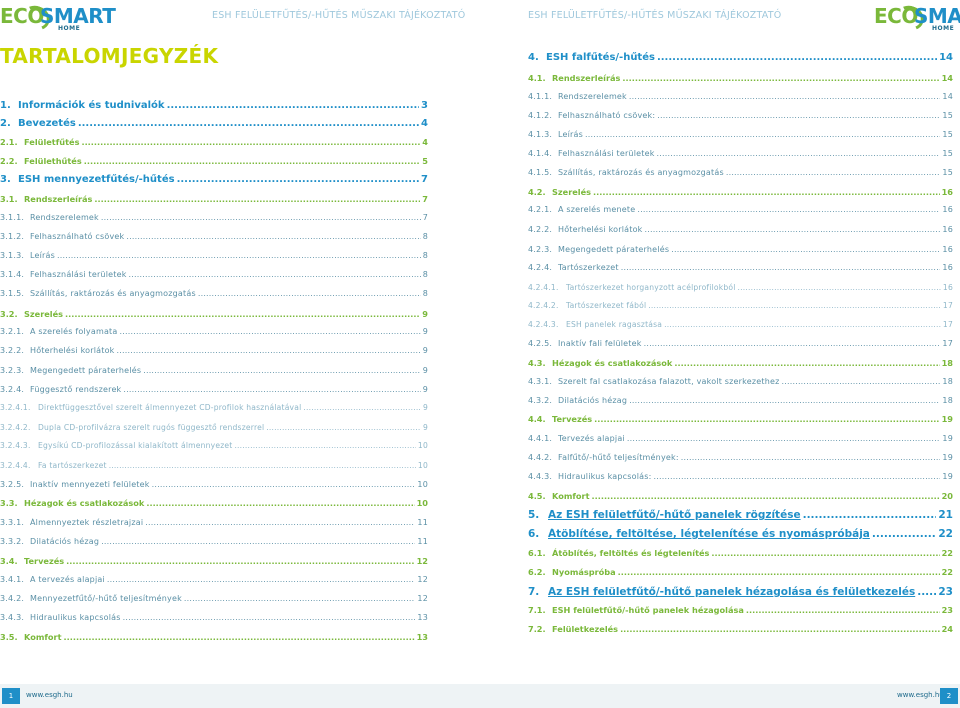 Image resolution: width=960 pixels, height=708 pixels. What do you see at coordinates (214, 199) in the screenshot?
I see `toc-entry: 3.1. Rendszerleírás 7` at bounding box center [214, 199].